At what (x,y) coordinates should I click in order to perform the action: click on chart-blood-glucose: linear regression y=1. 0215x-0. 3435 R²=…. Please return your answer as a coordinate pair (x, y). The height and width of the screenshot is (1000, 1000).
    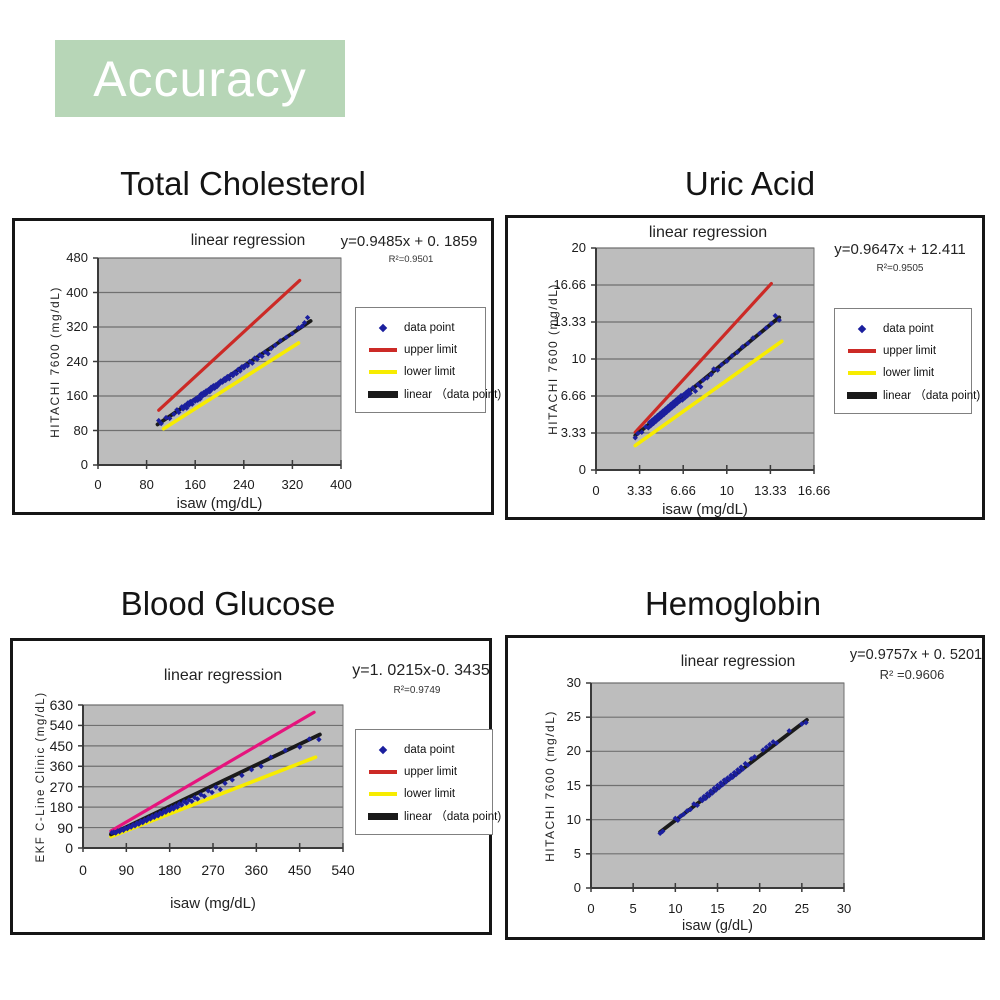
    Looking at the image, I should click on (255, 786).